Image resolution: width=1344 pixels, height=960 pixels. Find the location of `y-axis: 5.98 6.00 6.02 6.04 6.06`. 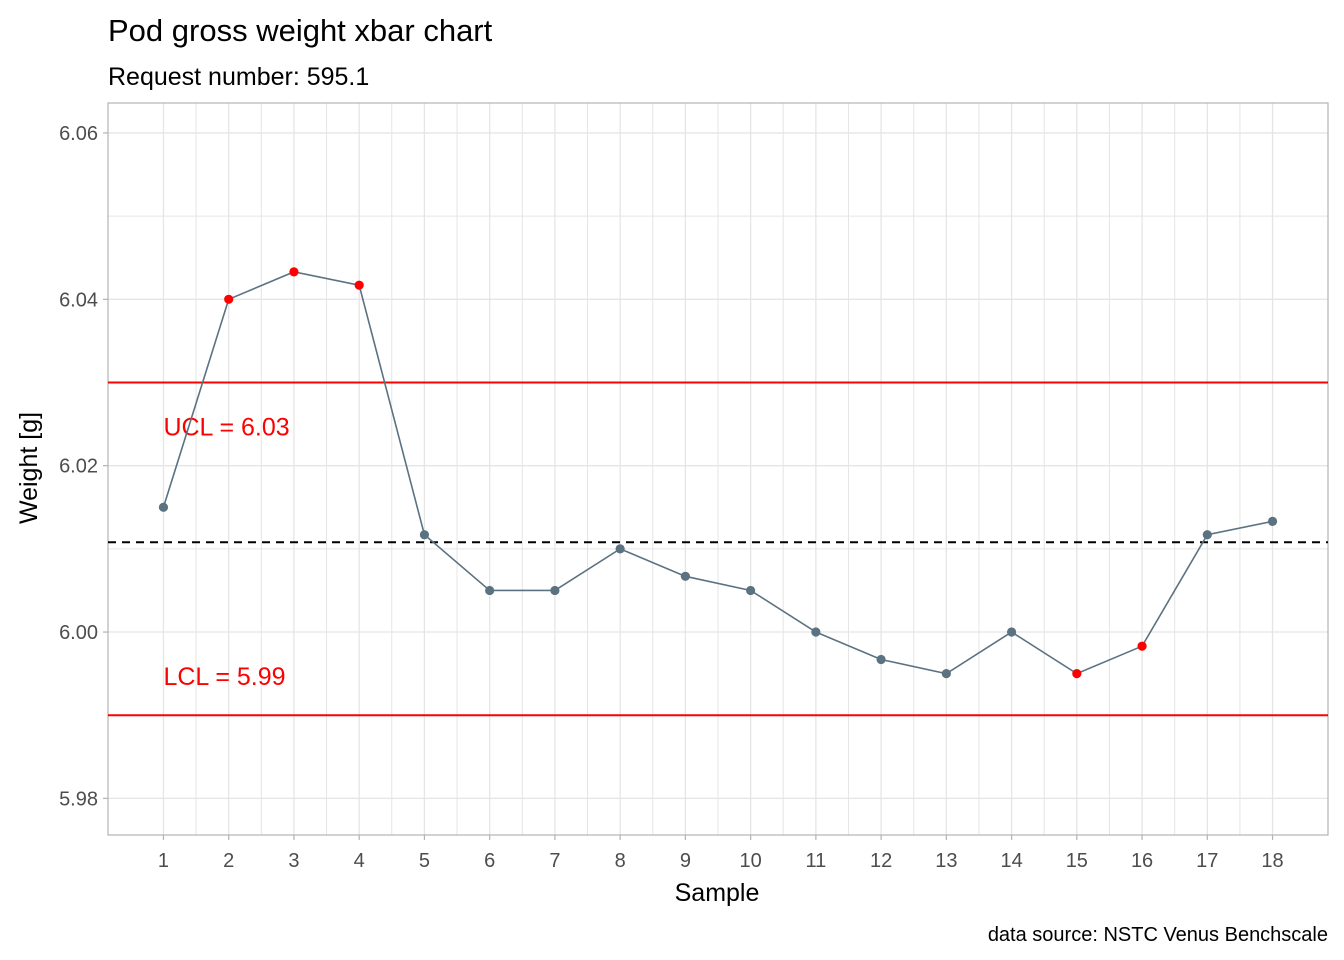

y-axis: 5.98 6.00 6.02 6.04 6.06 is located at coordinates (83, 466).